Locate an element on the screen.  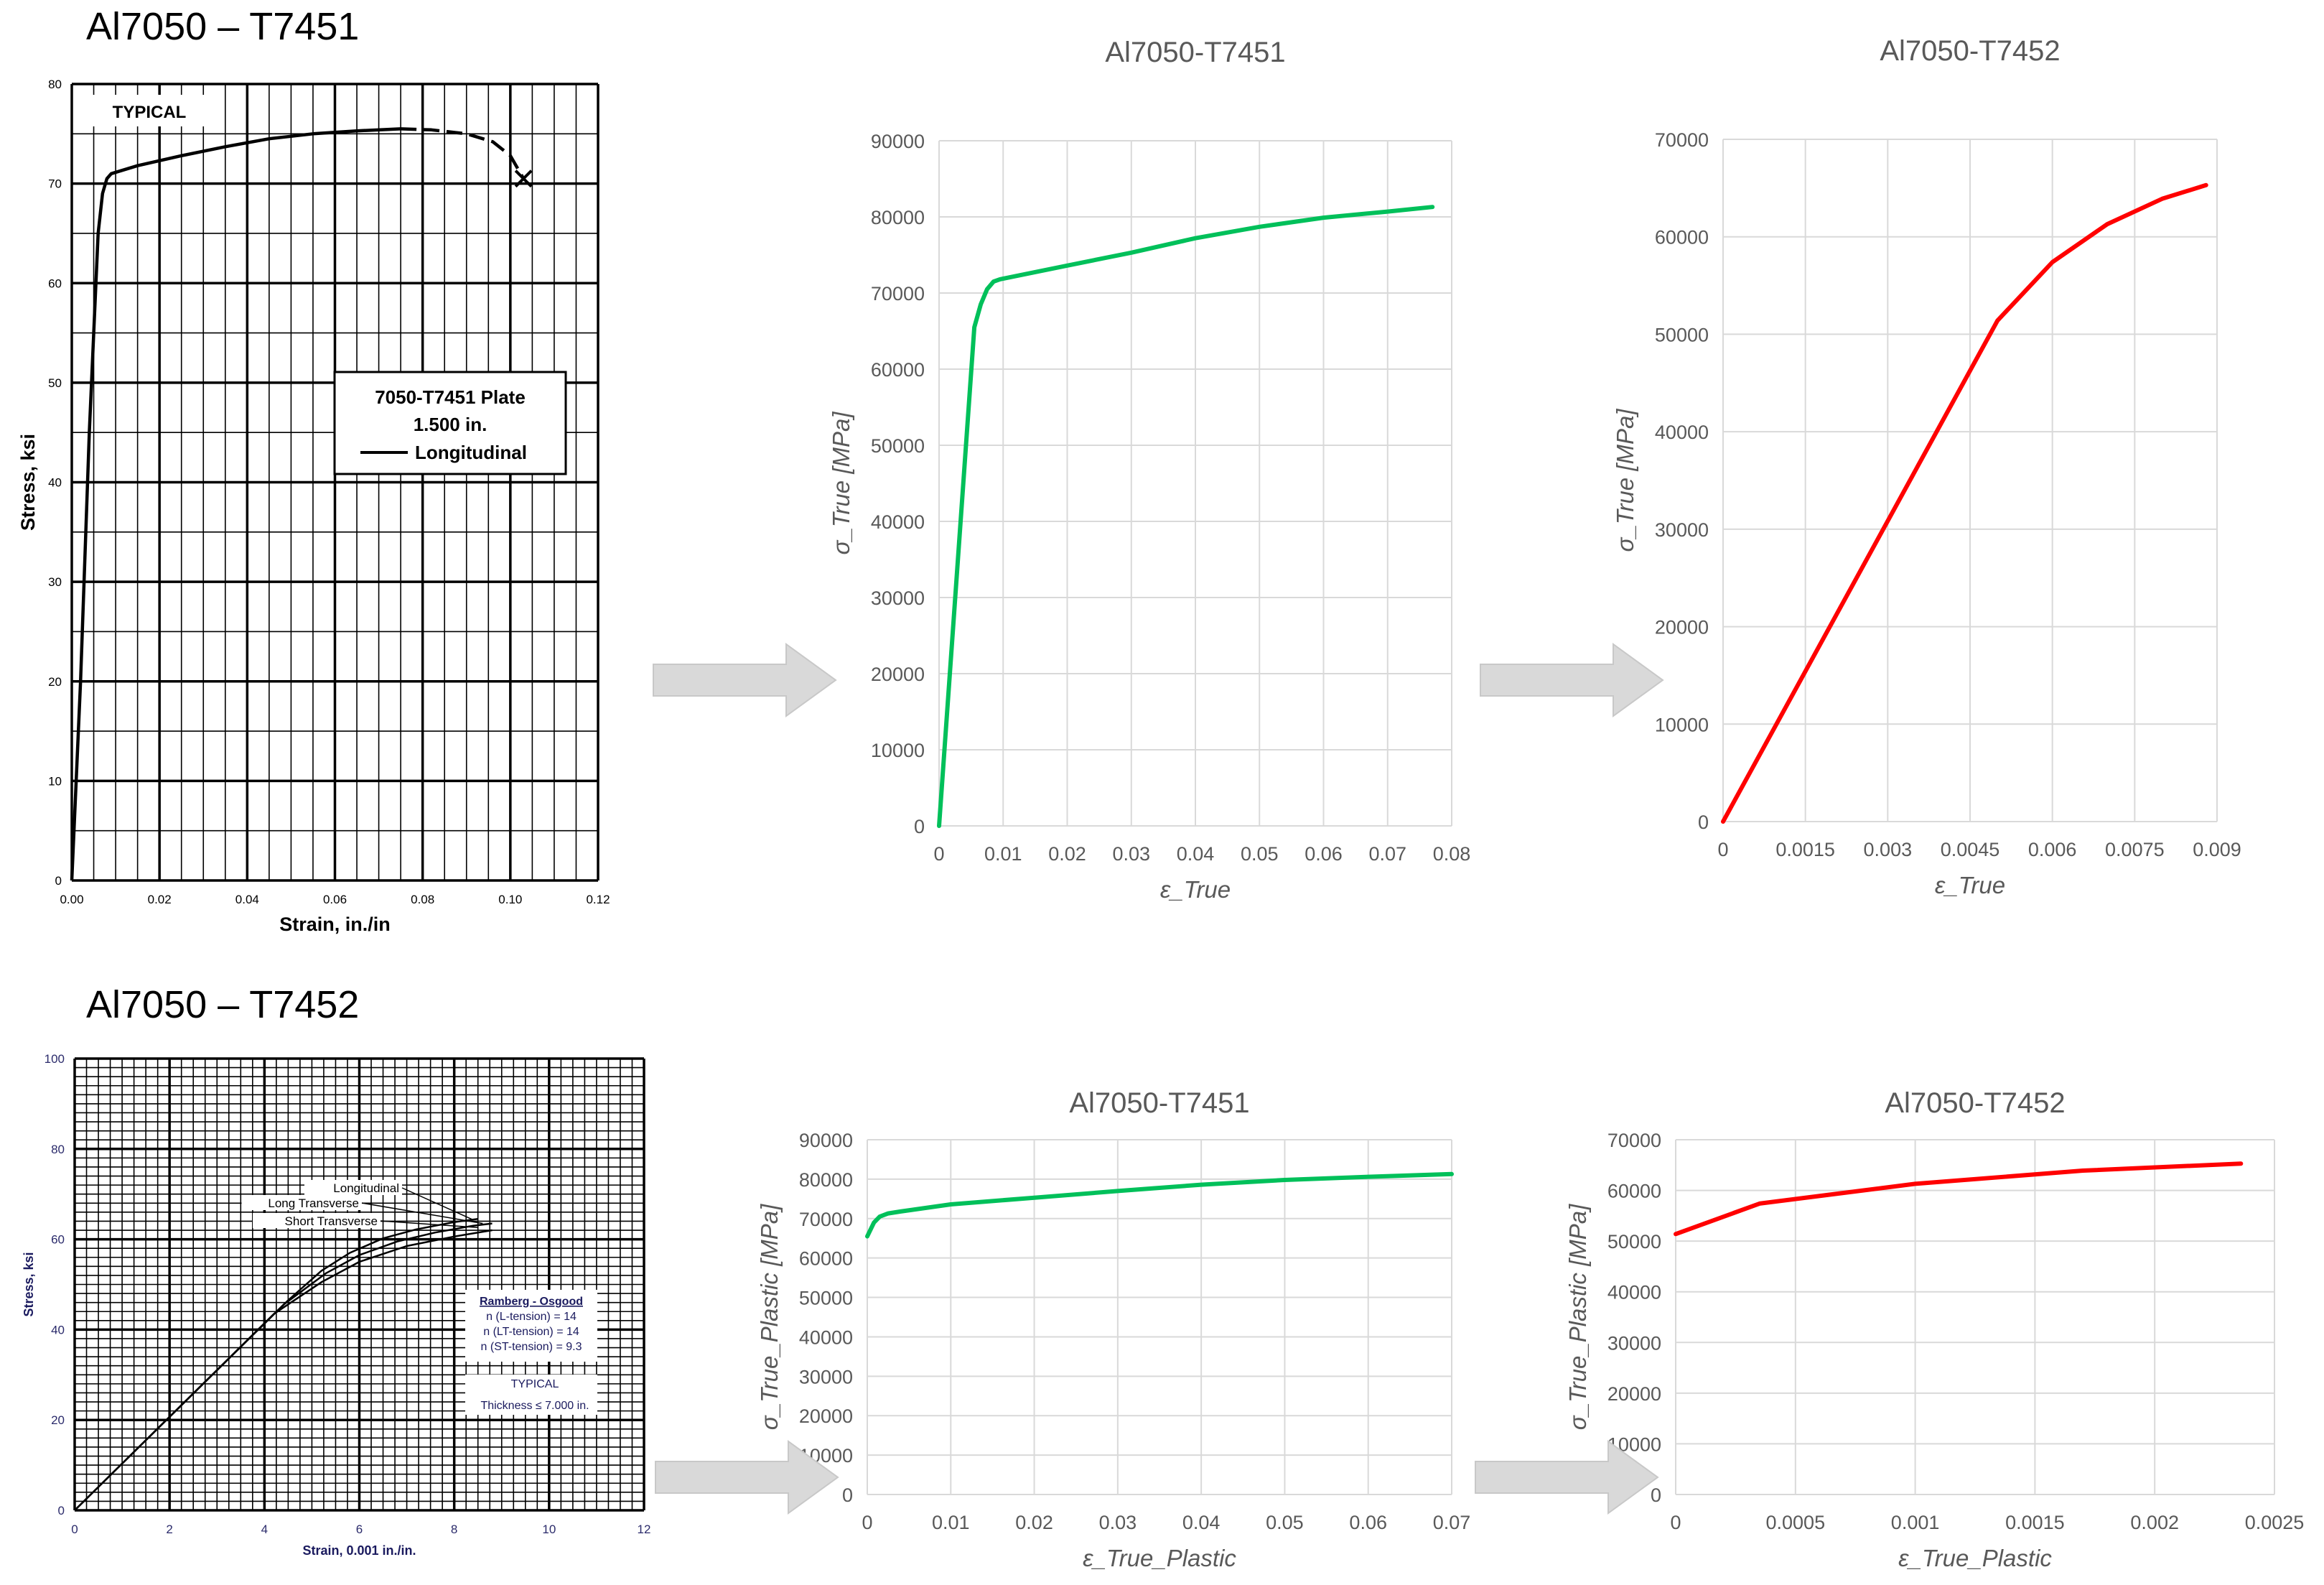
x-tick-label: 0.0015 is located at coordinates (2035, 1522).